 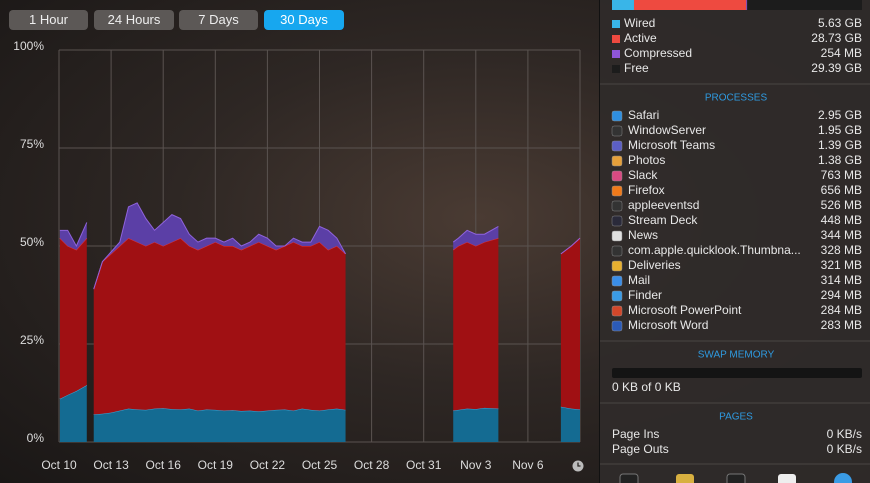 What do you see at coordinates (841, 175) in the screenshot?
I see `process-value: 763 MB` at bounding box center [841, 175].